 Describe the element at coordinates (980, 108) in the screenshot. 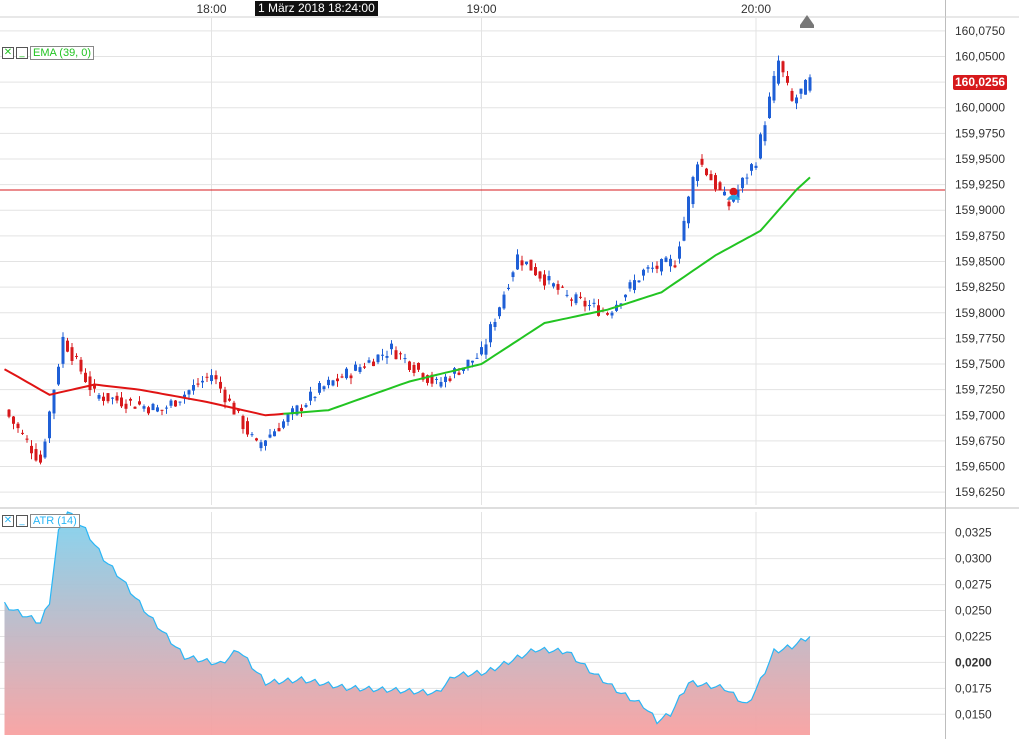

I see `price-tick-label: 160,0000` at that location.